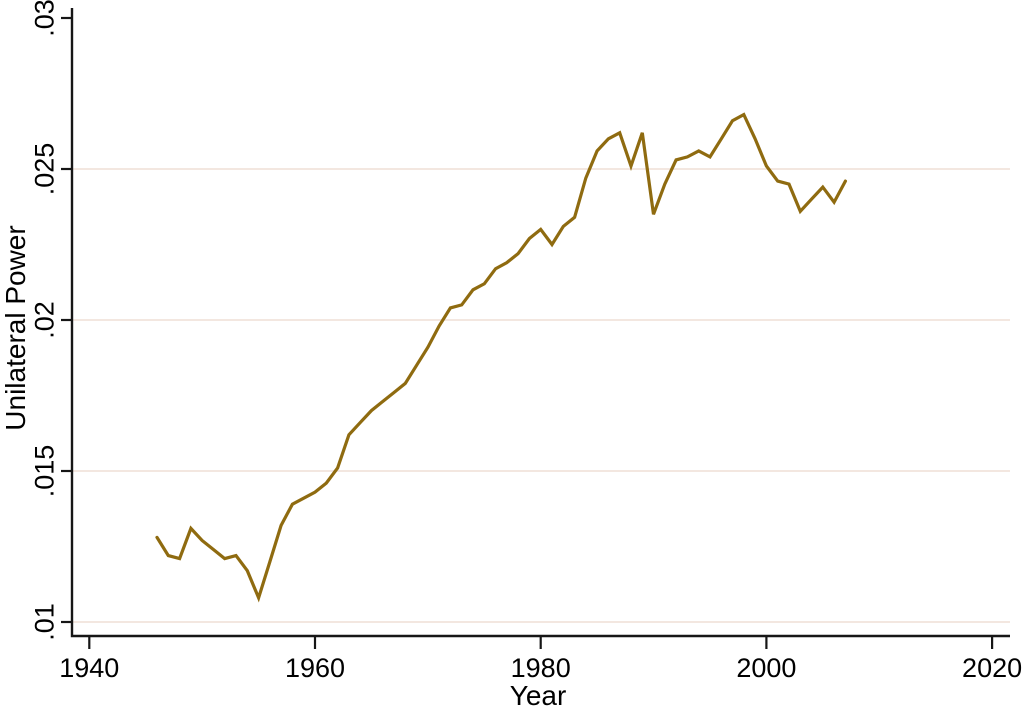  Describe the element at coordinates (538, 694) in the screenshot. I see `x-axis-title: Year` at that location.